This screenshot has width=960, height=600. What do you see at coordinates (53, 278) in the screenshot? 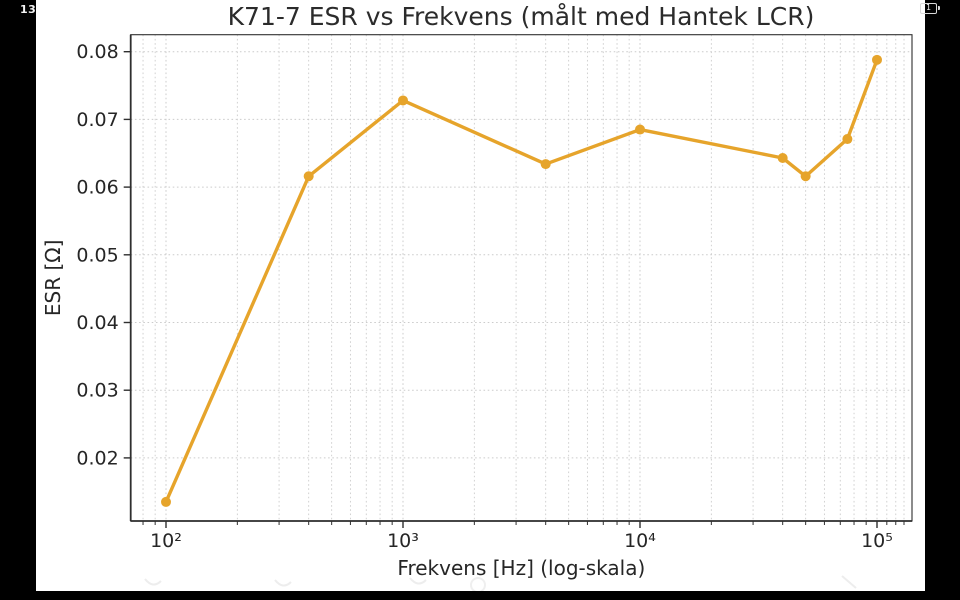
I see `y-axis-label: ESR [Ω]` at bounding box center [53, 278].